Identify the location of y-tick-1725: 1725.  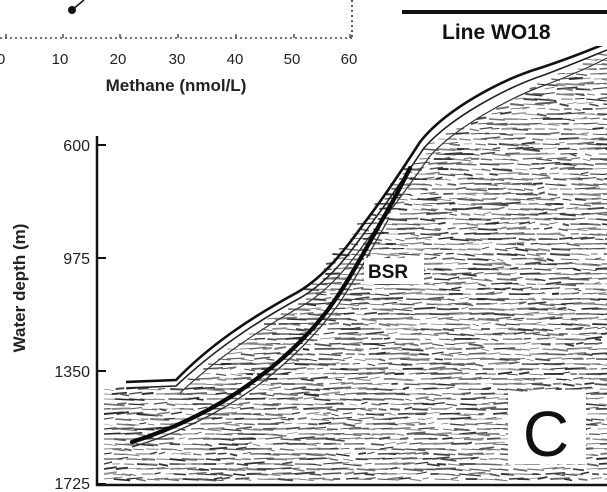
(72, 484).